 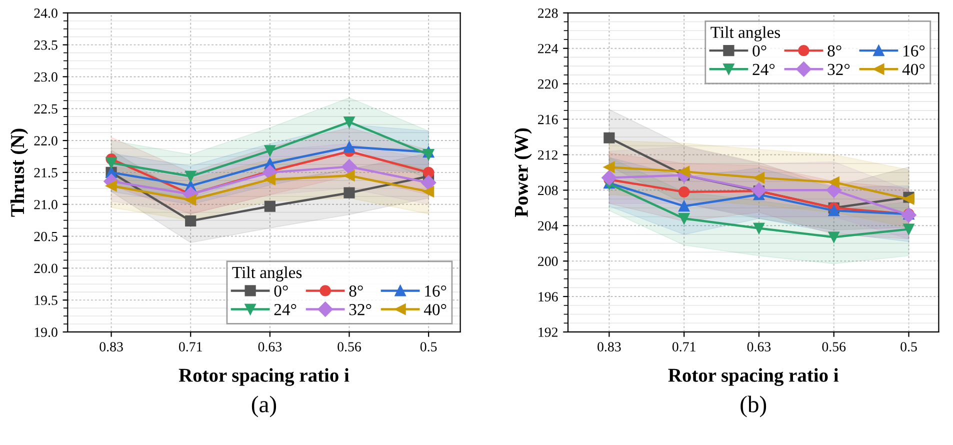 I want to click on y-tick-label: 23.0, so click(x=46, y=77).